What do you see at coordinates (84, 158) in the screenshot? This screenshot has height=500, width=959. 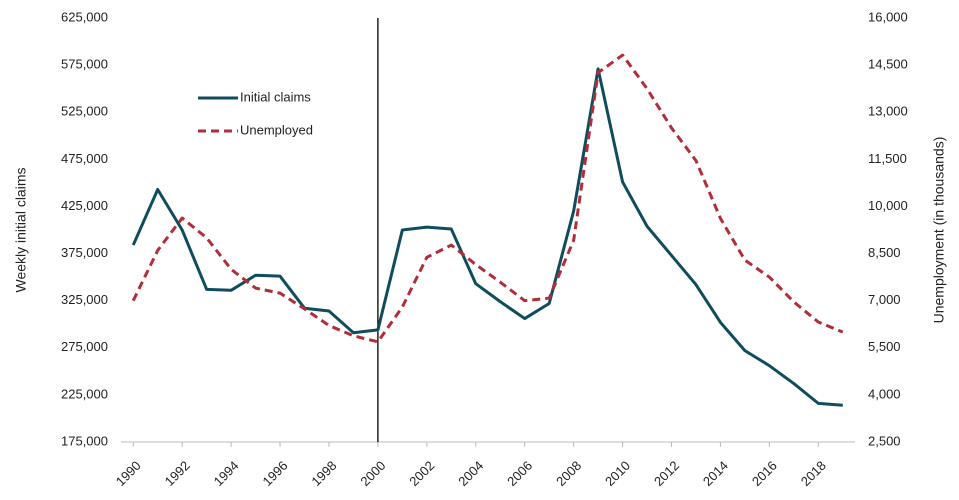 I see `y-tick-label: 475,000` at bounding box center [84, 158].